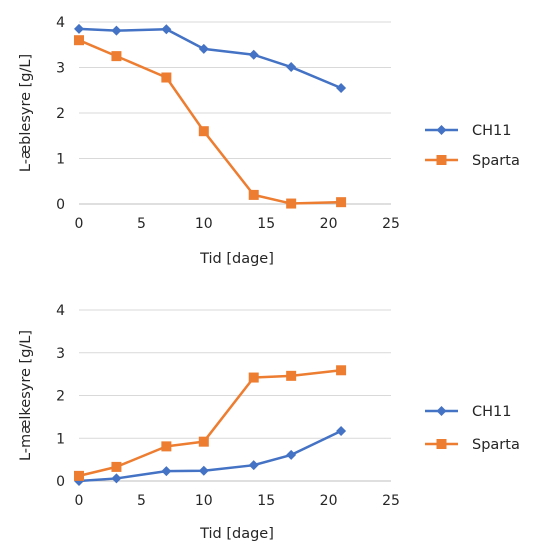  Describe the element at coordinates (26, 113) in the screenshot. I see `y-axis-title: L-æblesyre [g/L]` at that location.